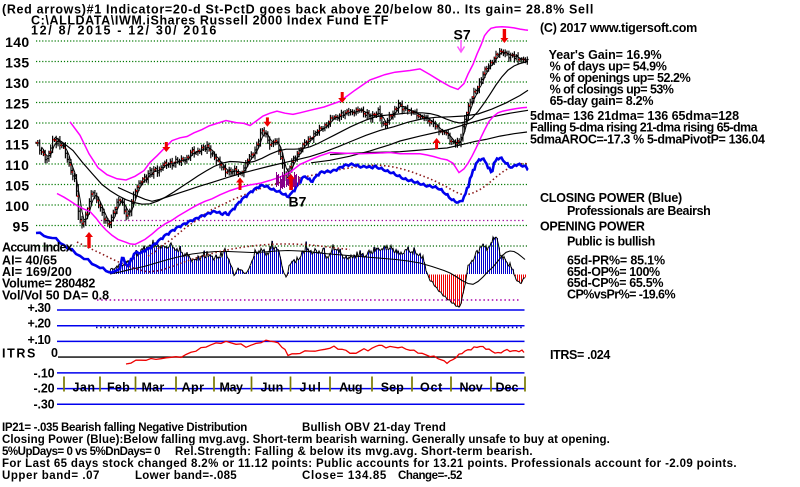 Image resolution: width=800 pixels, height=487 pixels. I want to click on svg-text: Jul, so click(311, 387).